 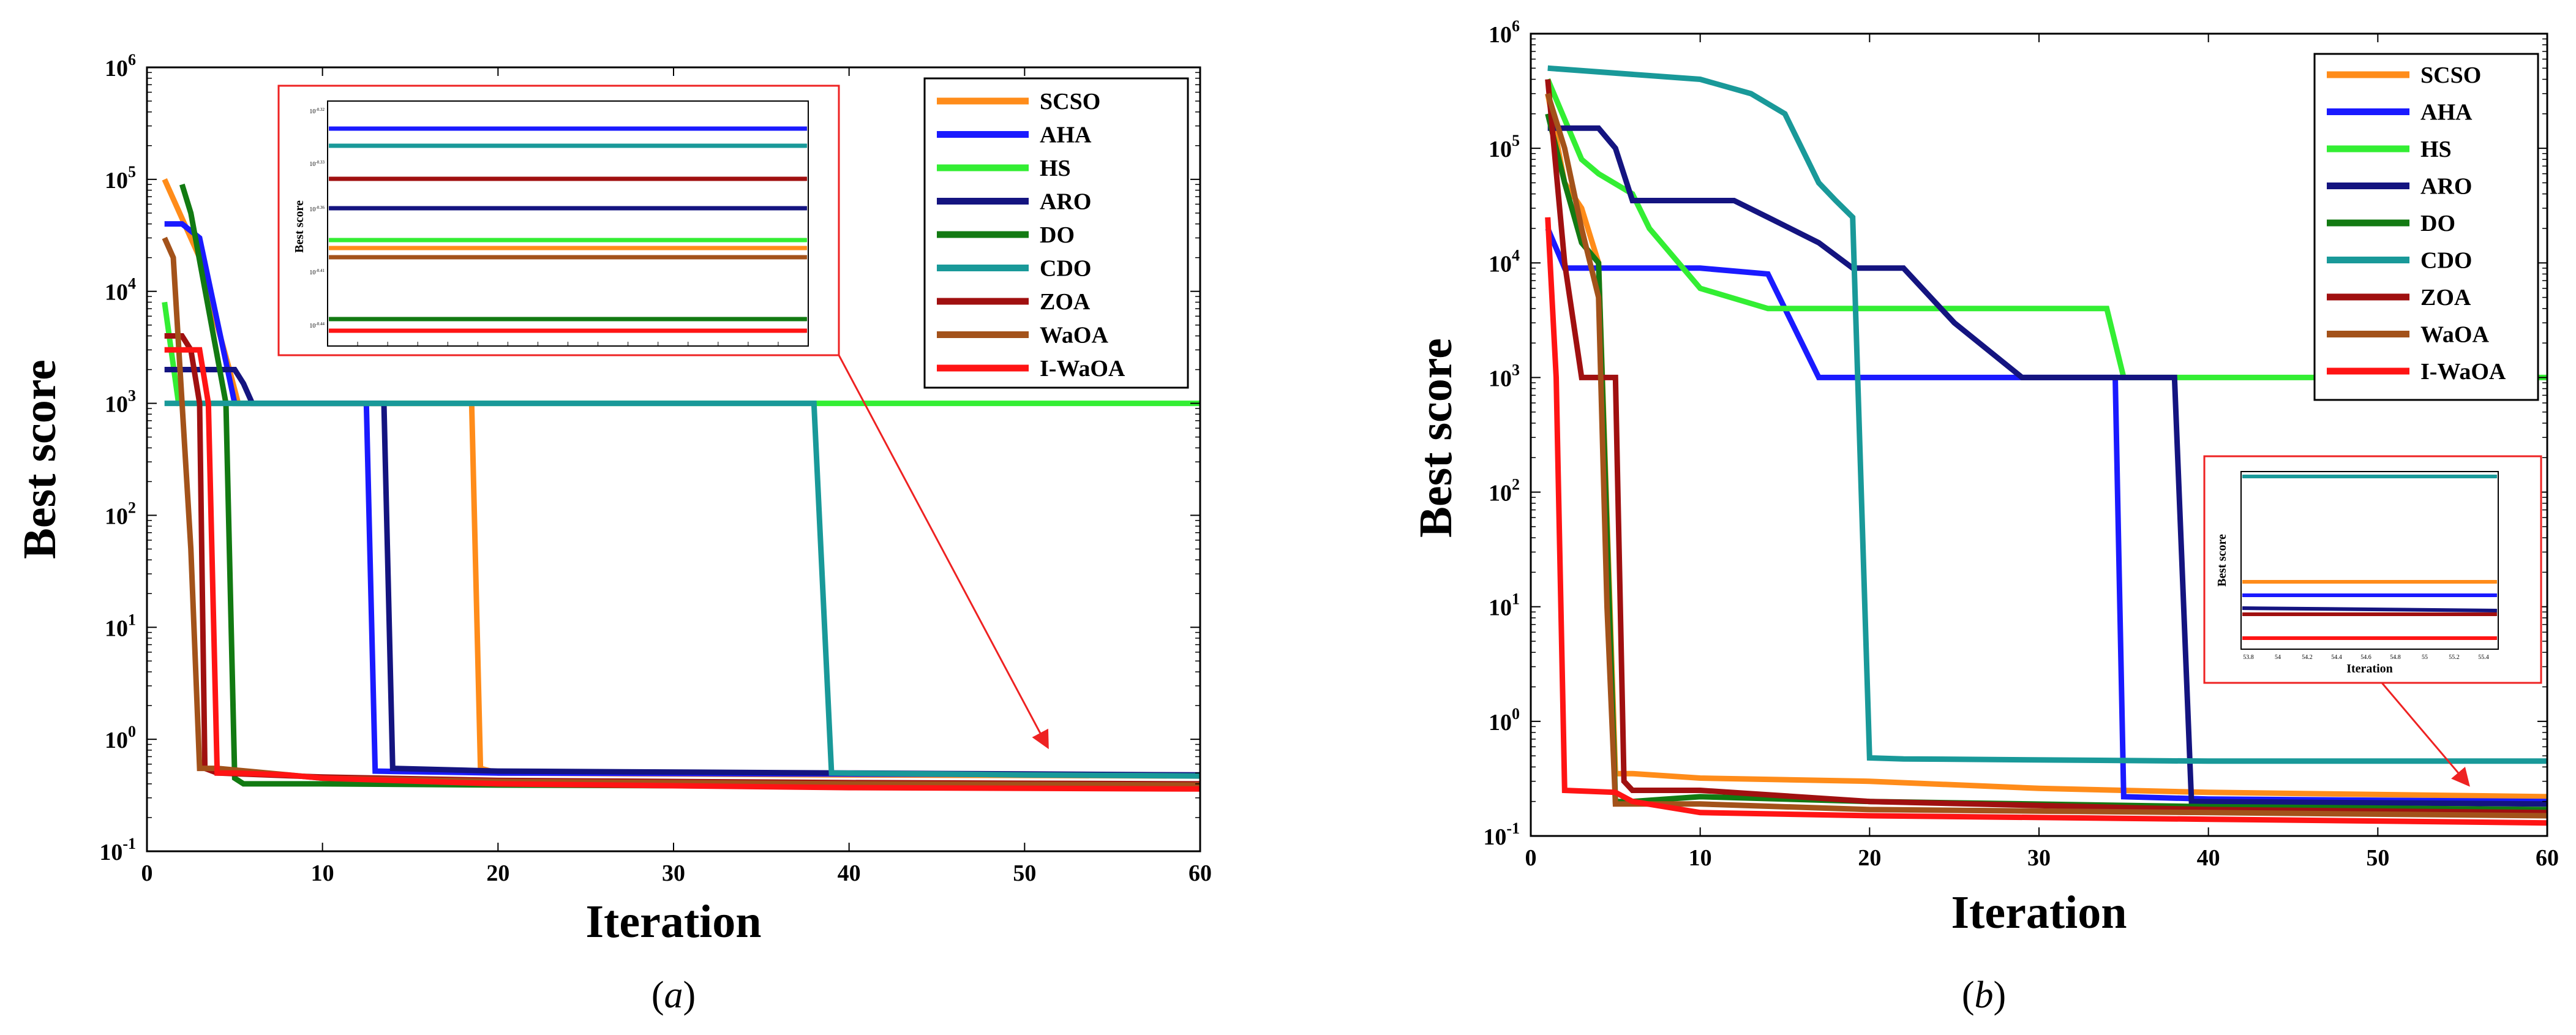 I want to click on inset-tick-a-3: 10-0.41, so click(x=317, y=272).